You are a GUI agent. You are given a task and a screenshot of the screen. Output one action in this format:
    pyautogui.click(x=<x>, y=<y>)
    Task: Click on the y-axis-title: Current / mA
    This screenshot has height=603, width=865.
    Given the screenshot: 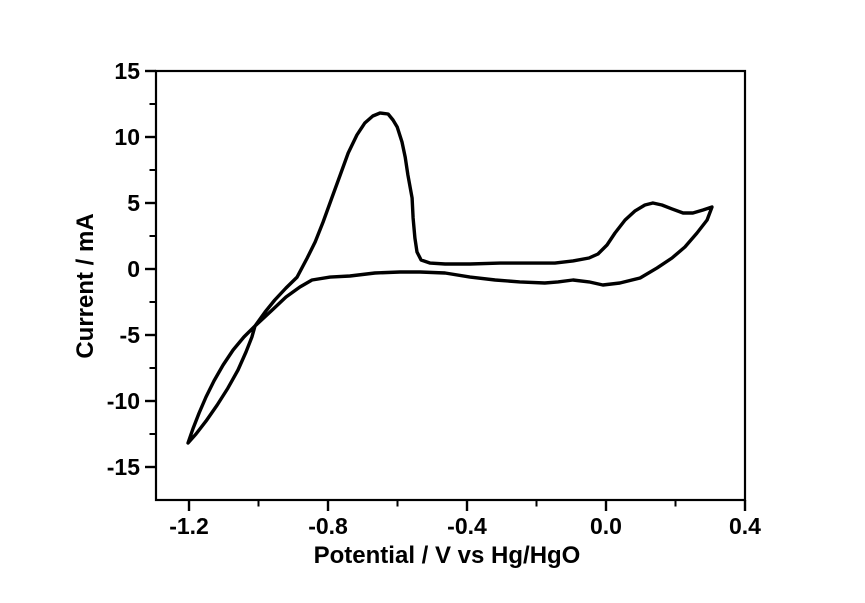 What is the action you would take?
    pyautogui.click(x=85, y=285)
    